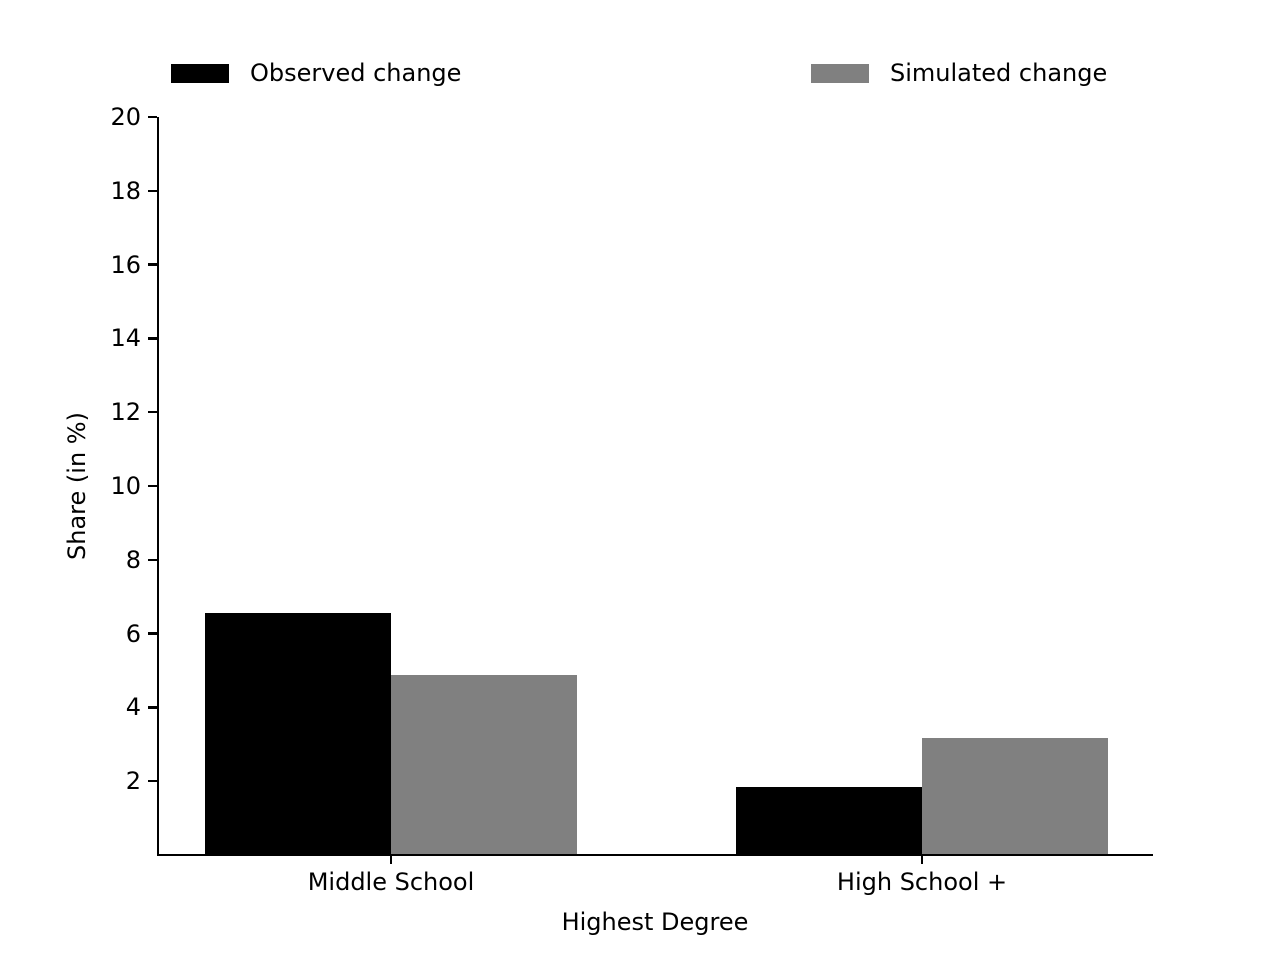 Image resolution: width=1280 pixels, height=960 pixels. I want to click on legend-swatch-simulated-icon, so click(840, 73).